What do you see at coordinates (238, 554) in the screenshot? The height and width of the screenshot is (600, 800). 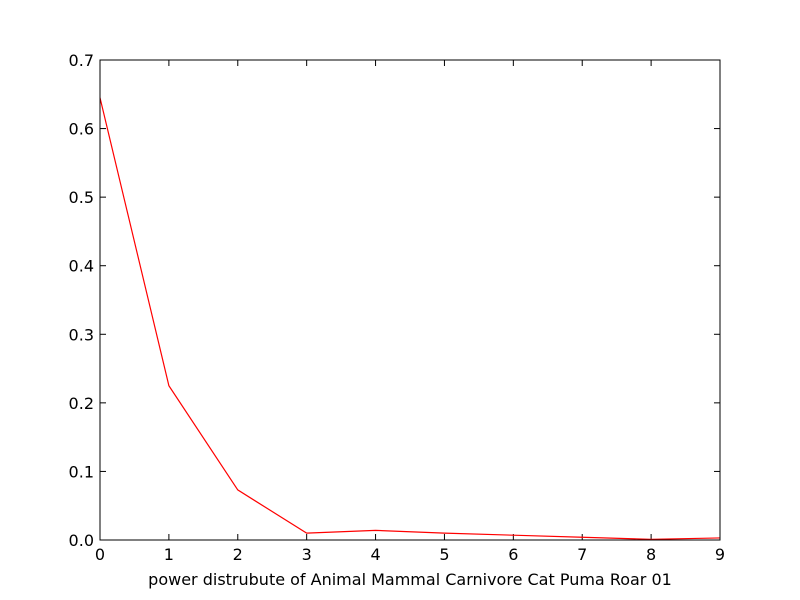 I see `x-tick-label: 2` at bounding box center [238, 554].